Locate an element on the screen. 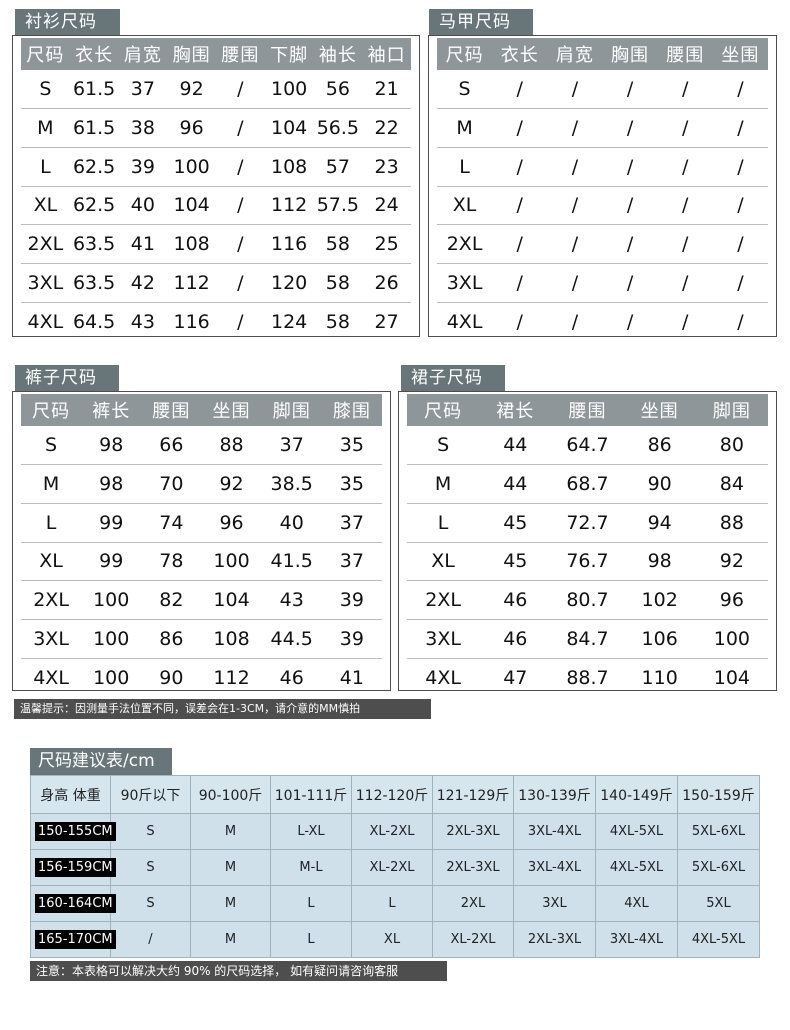  column-header: 尺码 is located at coordinates (443, 410).